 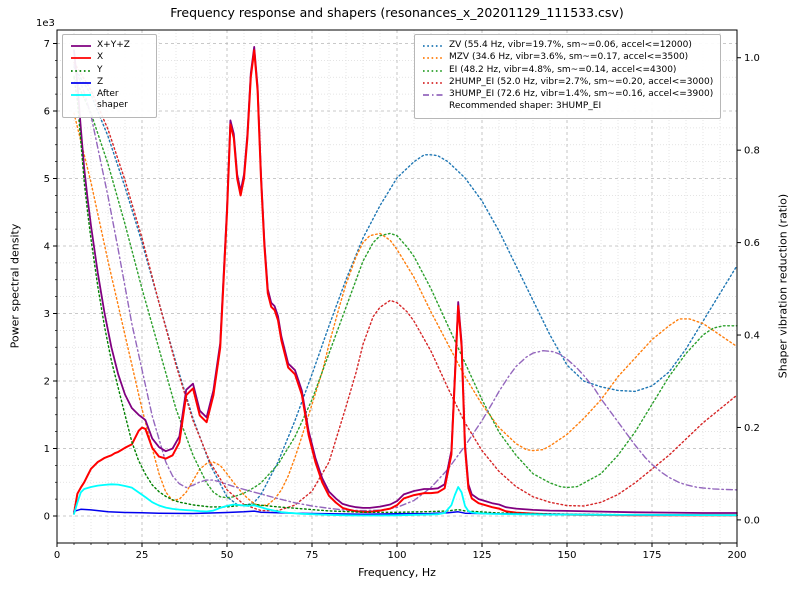 What do you see at coordinates (651, 555) in the screenshot?
I see `x-tick-label: 175` at bounding box center [651, 555].